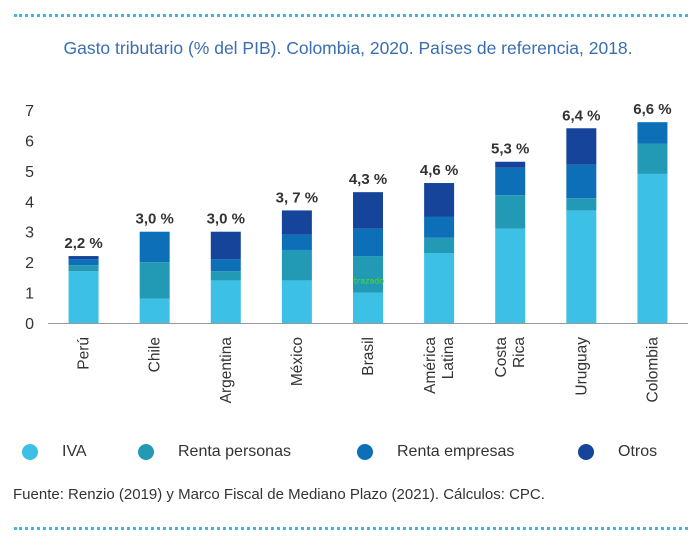 This screenshot has width=696, height=543. I want to click on bar-otros-brasil, so click(368, 210).